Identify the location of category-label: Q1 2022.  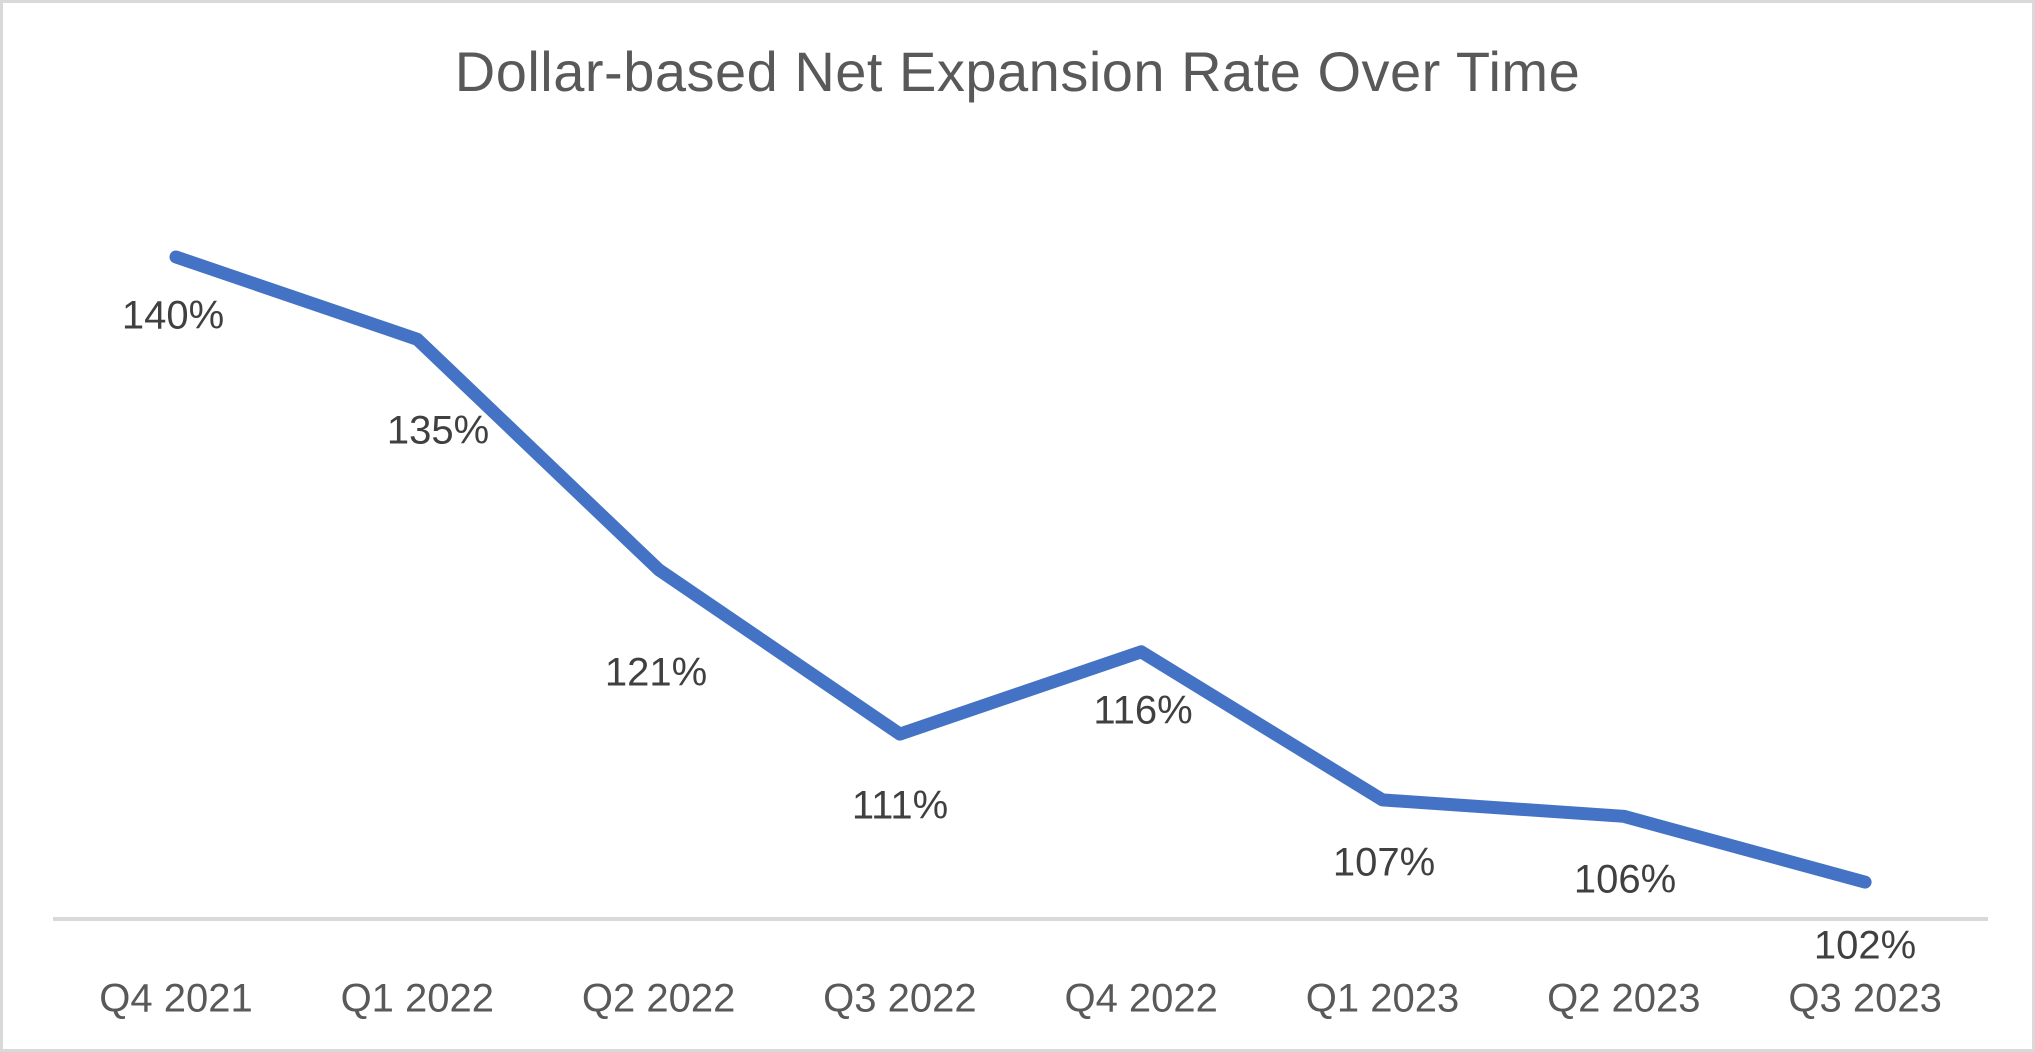
(417, 998).